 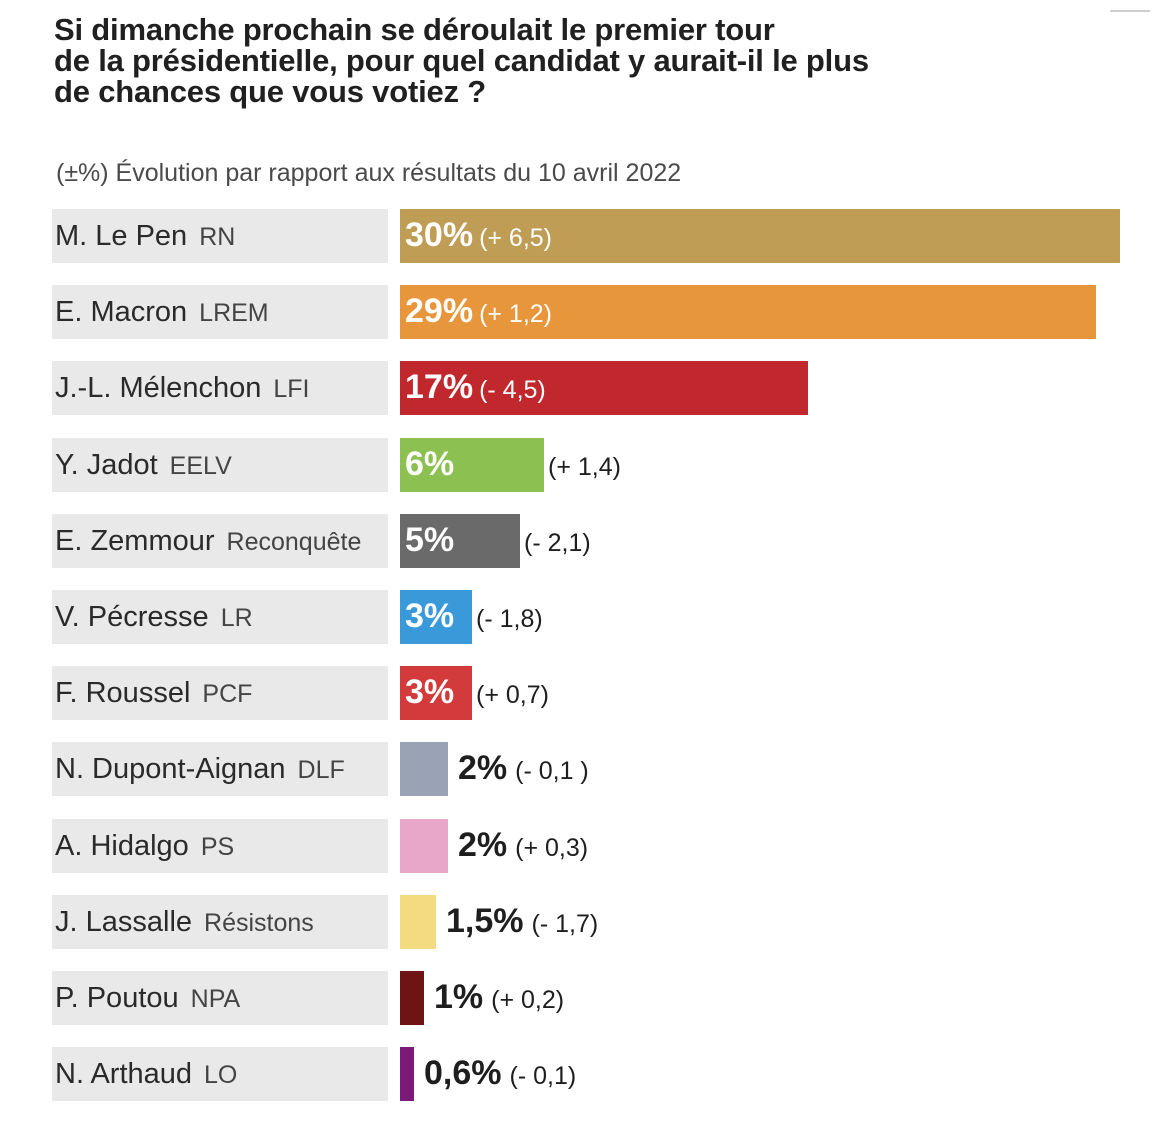 I want to click on party-name: RN, so click(x=217, y=237).